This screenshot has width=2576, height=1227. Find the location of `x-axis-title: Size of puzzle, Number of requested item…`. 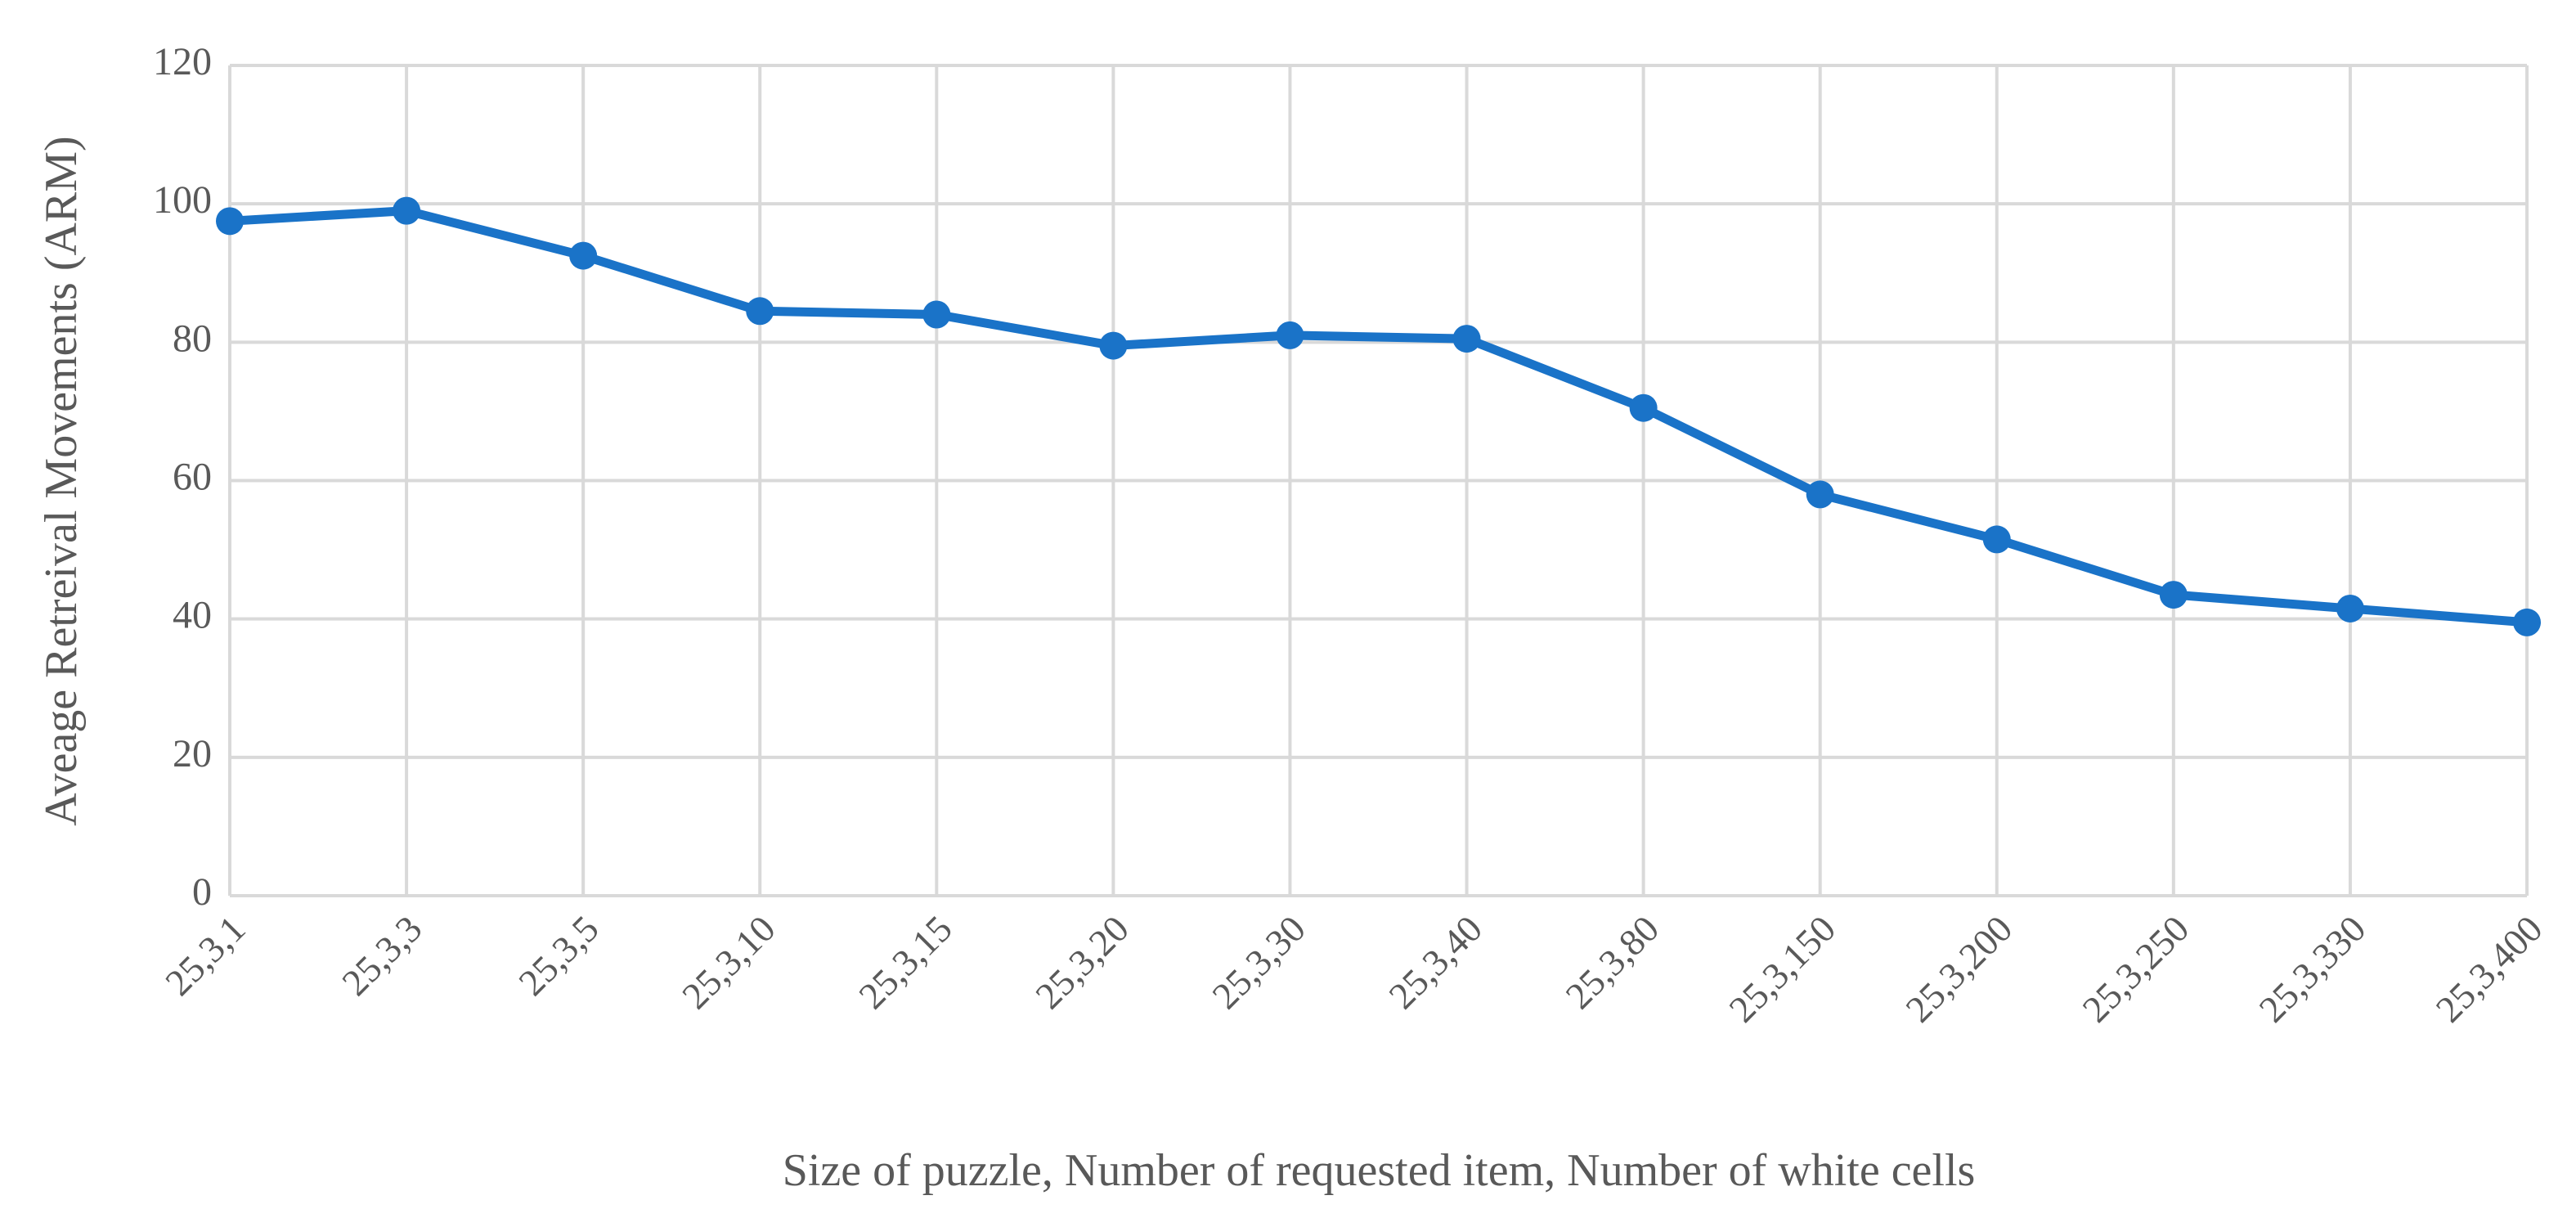

x-axis-title: Size of puzzle, Number of requested item… is located at coordinates (1379, 1170).